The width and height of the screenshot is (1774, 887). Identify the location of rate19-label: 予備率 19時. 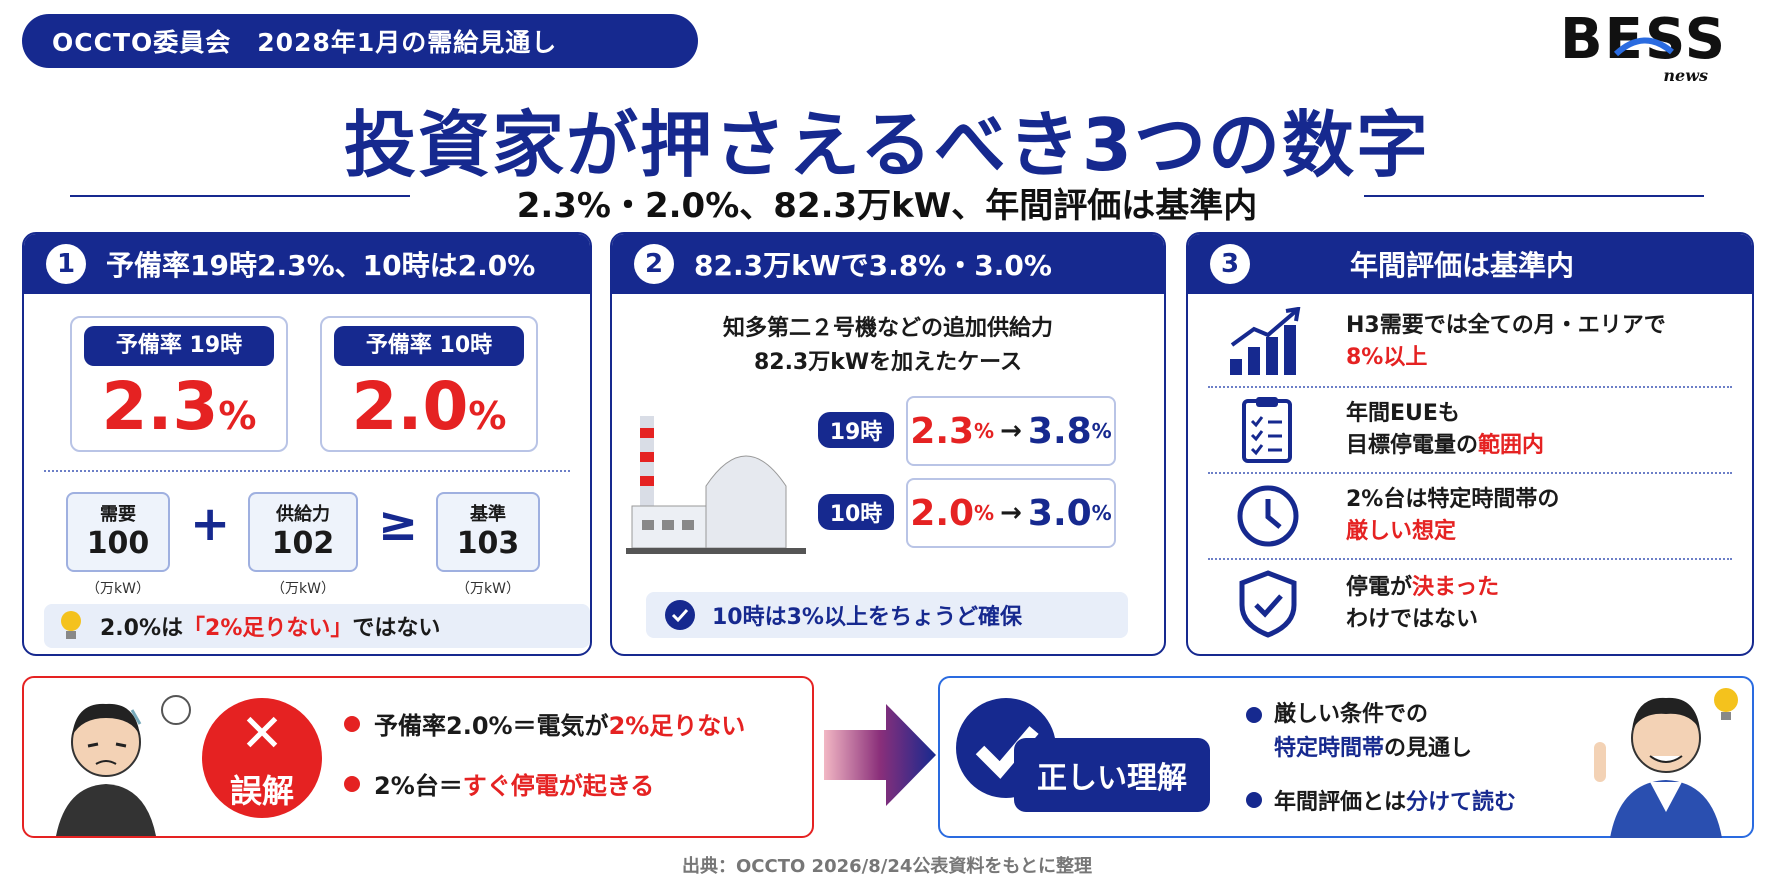
(179, 346).